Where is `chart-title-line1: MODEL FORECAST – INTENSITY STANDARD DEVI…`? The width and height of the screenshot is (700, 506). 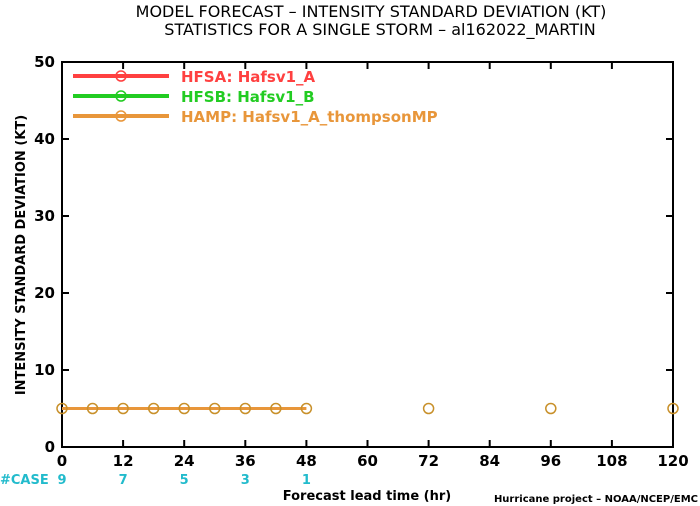
chart-title-line1: MODEL FORECAST – INTENSITY STANDARD DEVI… is located at coordinates (371, 11).